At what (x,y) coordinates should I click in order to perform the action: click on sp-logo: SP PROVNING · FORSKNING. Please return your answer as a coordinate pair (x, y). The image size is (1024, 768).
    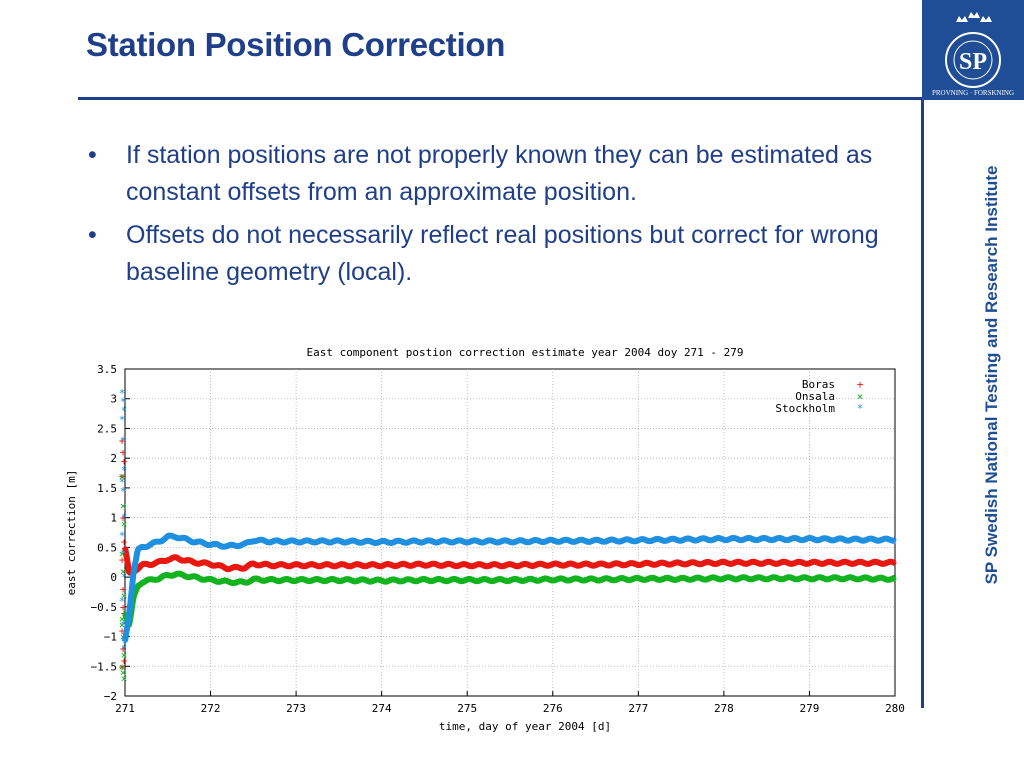
    Looking at the image, I should click on (973, 50).